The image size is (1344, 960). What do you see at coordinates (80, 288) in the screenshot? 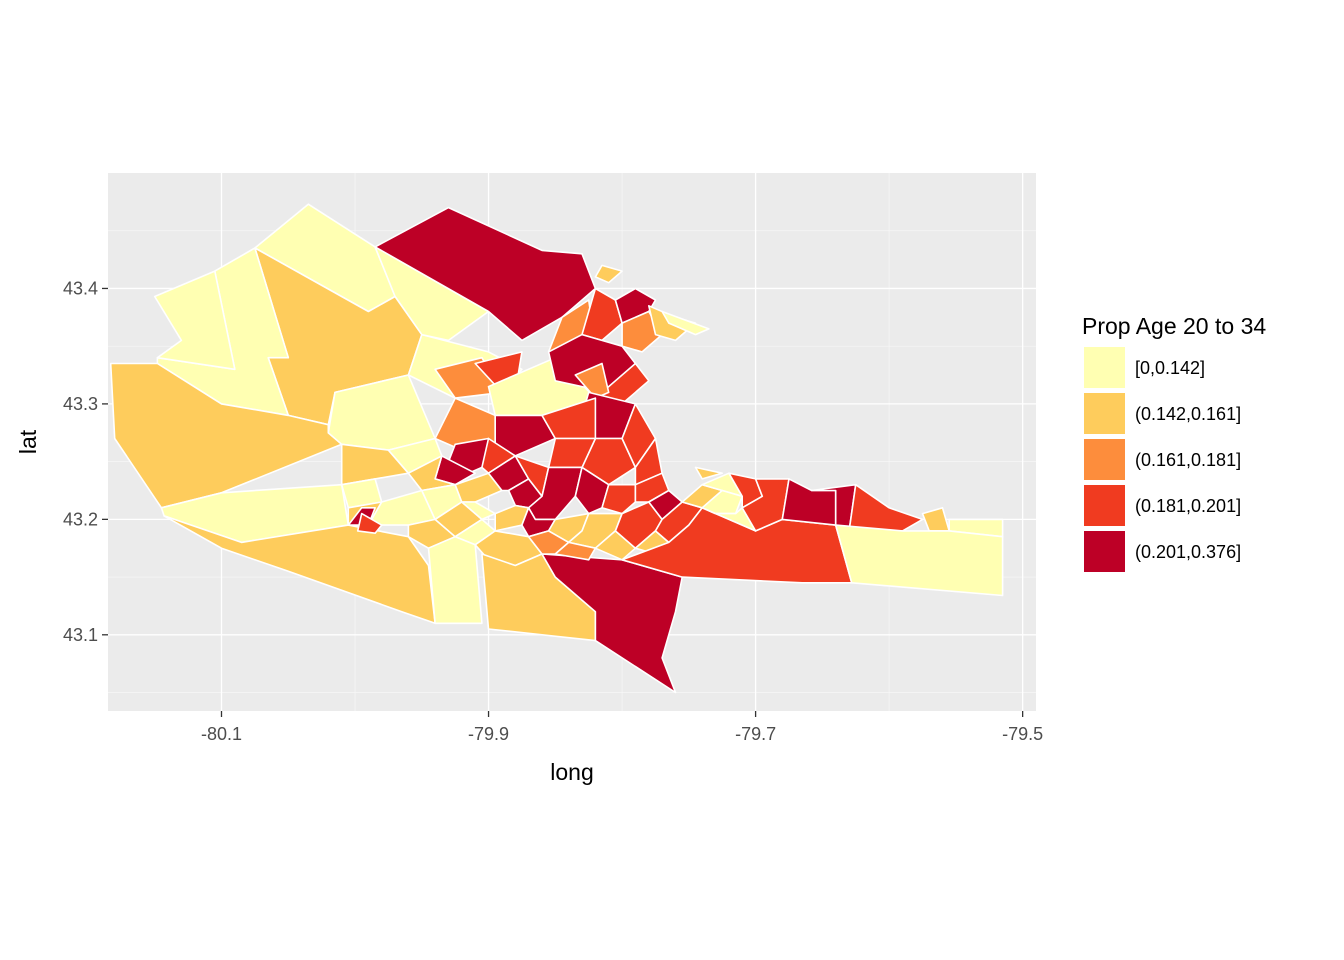
I see `y-tick-label: 43.4` at bounding box center [80, 288].